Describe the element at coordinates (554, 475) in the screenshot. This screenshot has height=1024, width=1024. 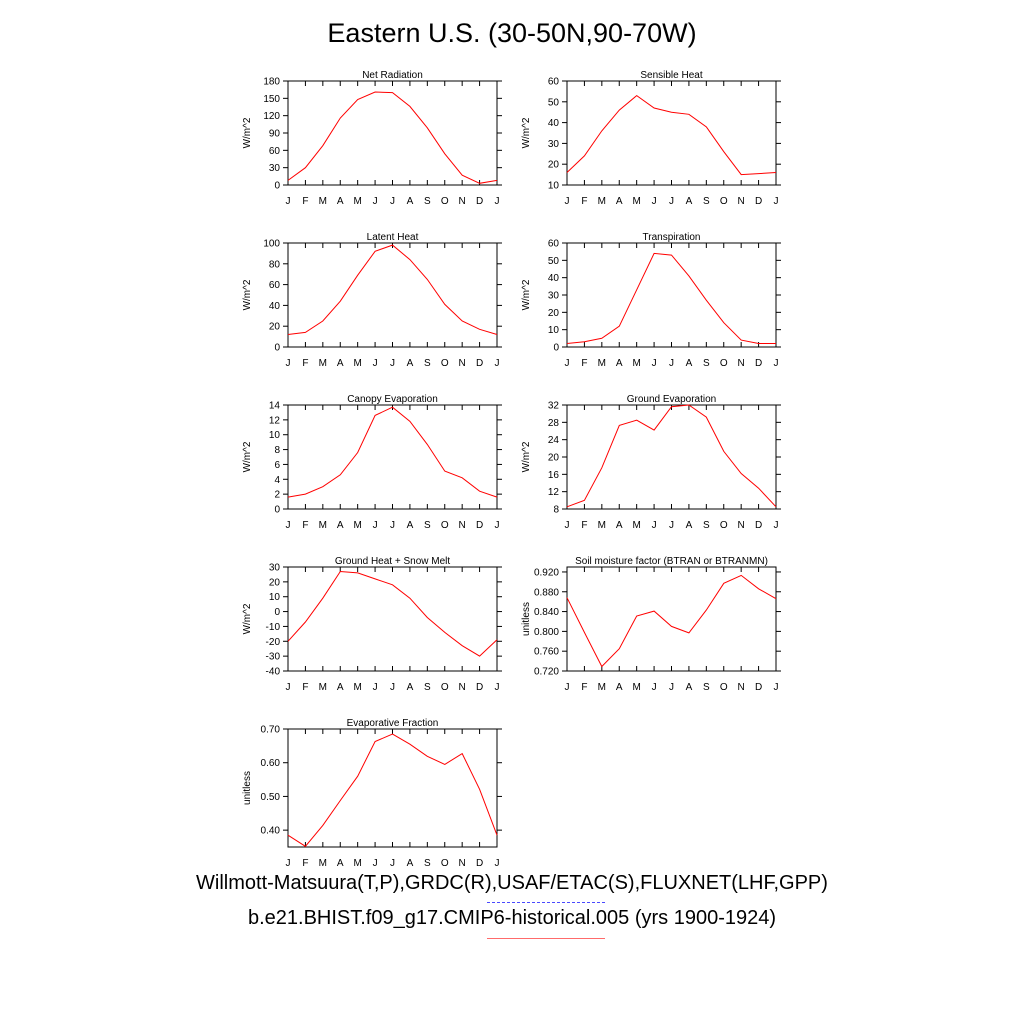
I see `y-tick-label: 16` at that location.